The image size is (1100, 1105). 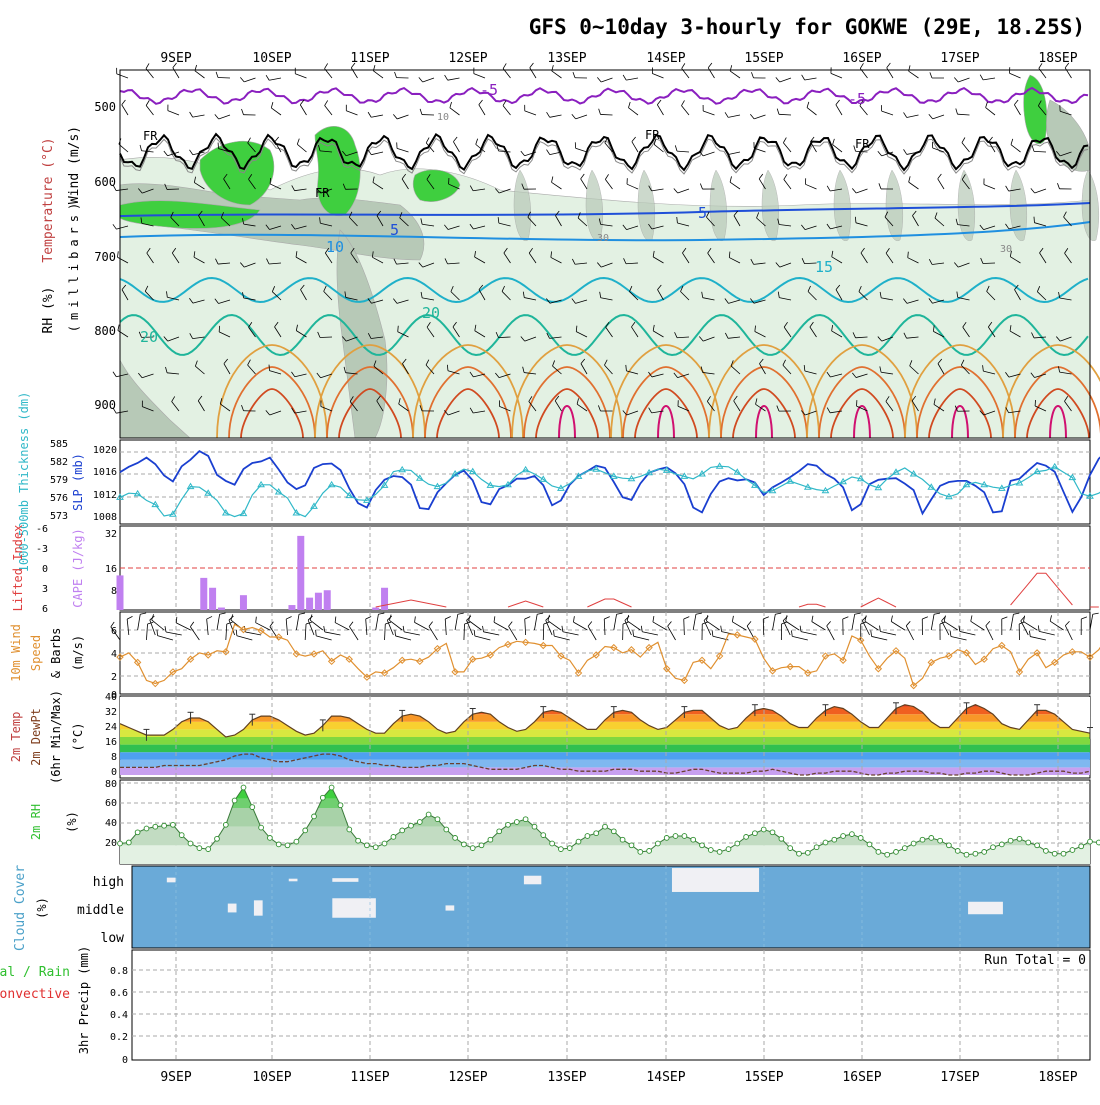 I want to click on rh-tick-80: 80, so click(x=111, y=784).